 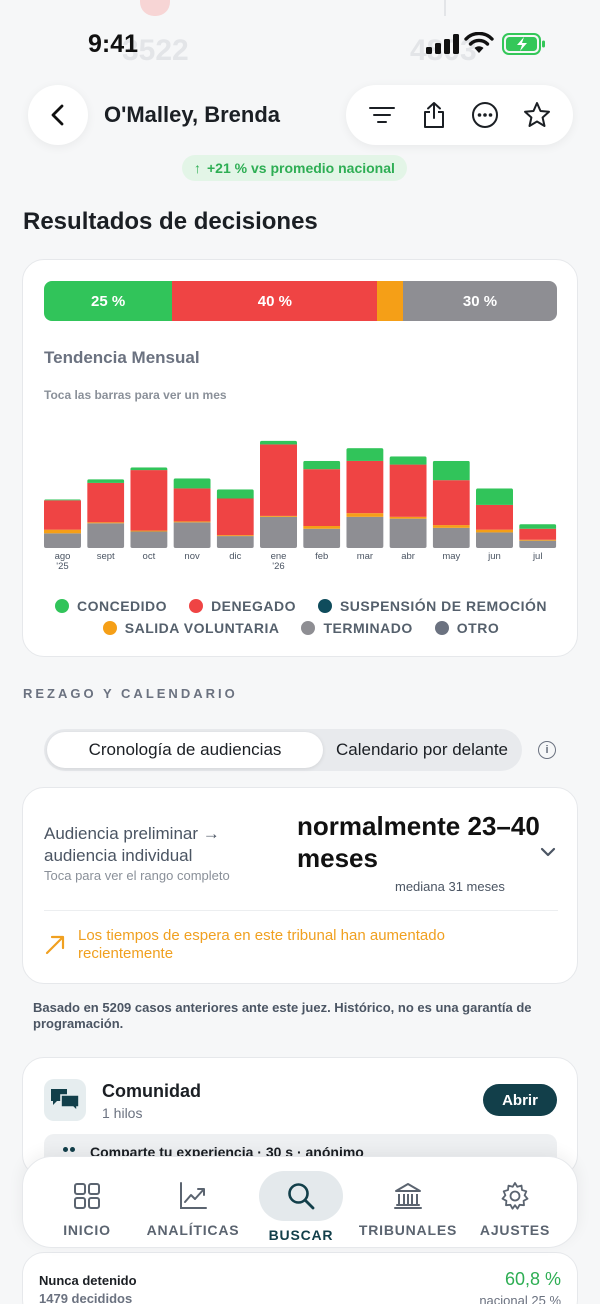 I want to click on tab-ajustes: AJUSTES, so click(x=515, y=1203).